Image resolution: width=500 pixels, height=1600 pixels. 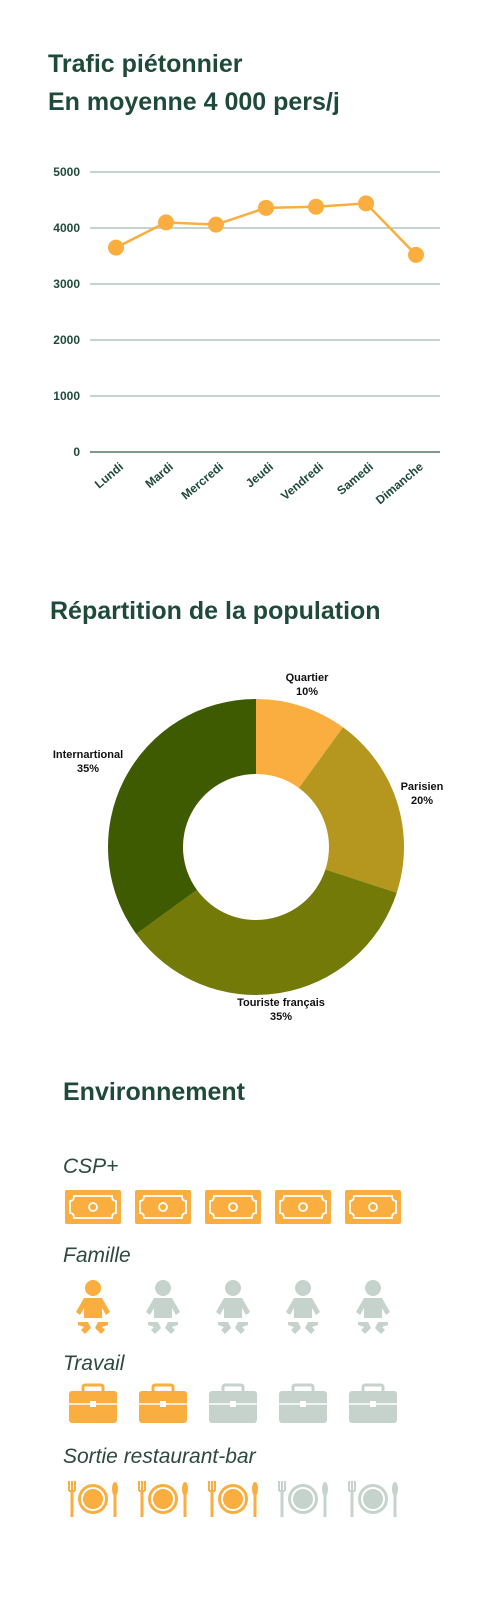 What do you see at coordinates (94, 1363) in the screenshot?
I see `section-label-travail: Travail` at bounding box center [94, 1363].